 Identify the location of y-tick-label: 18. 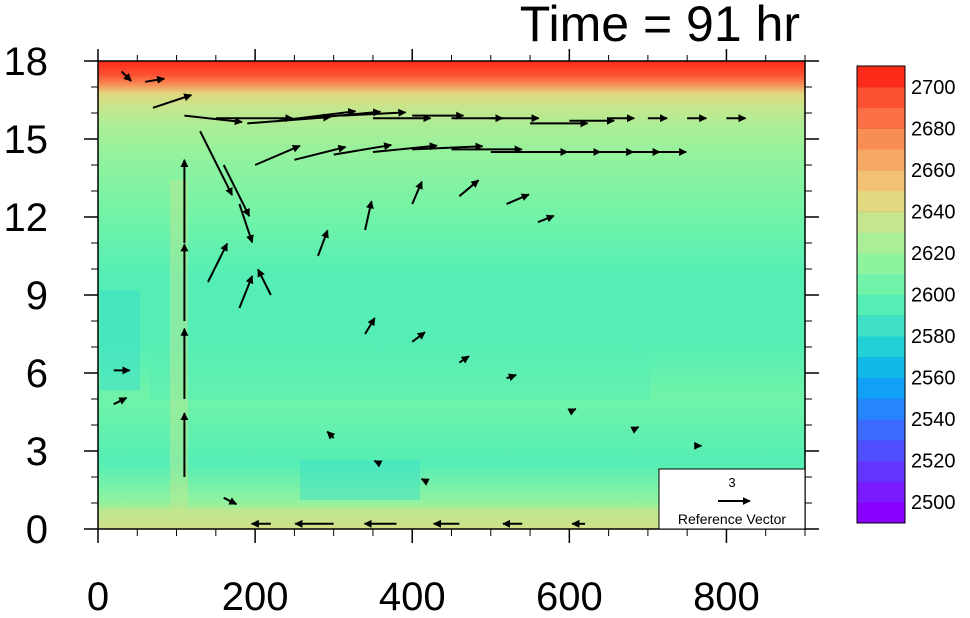
(26, 62).